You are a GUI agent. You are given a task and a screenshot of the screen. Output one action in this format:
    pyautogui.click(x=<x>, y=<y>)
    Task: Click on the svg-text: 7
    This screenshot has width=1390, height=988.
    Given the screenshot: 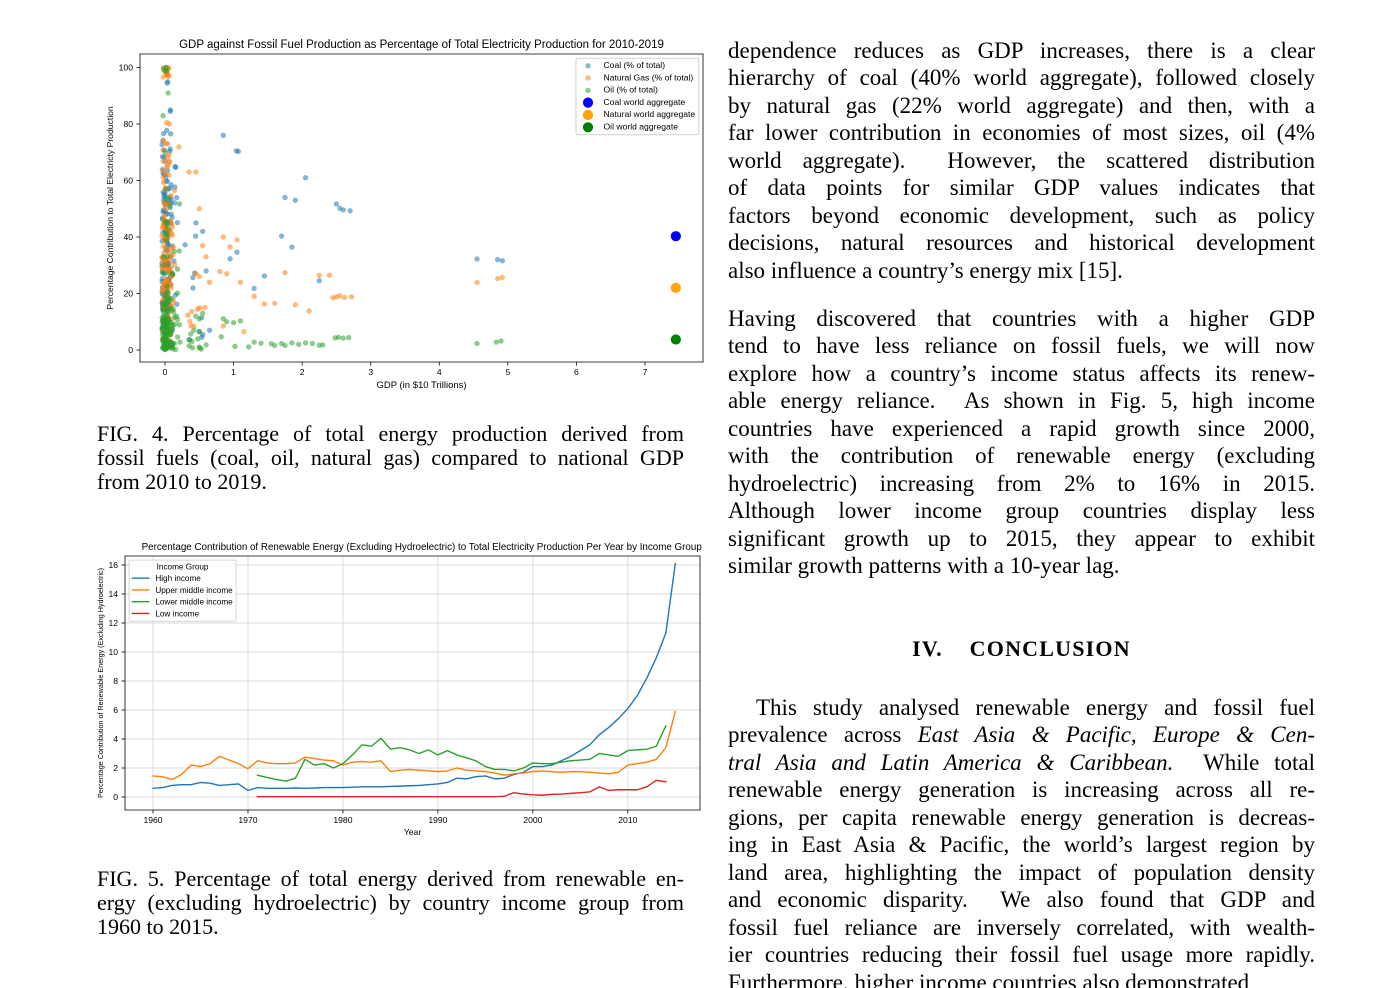 What is the action you would take?
    pyautogui.click(x=645, y=372)
    